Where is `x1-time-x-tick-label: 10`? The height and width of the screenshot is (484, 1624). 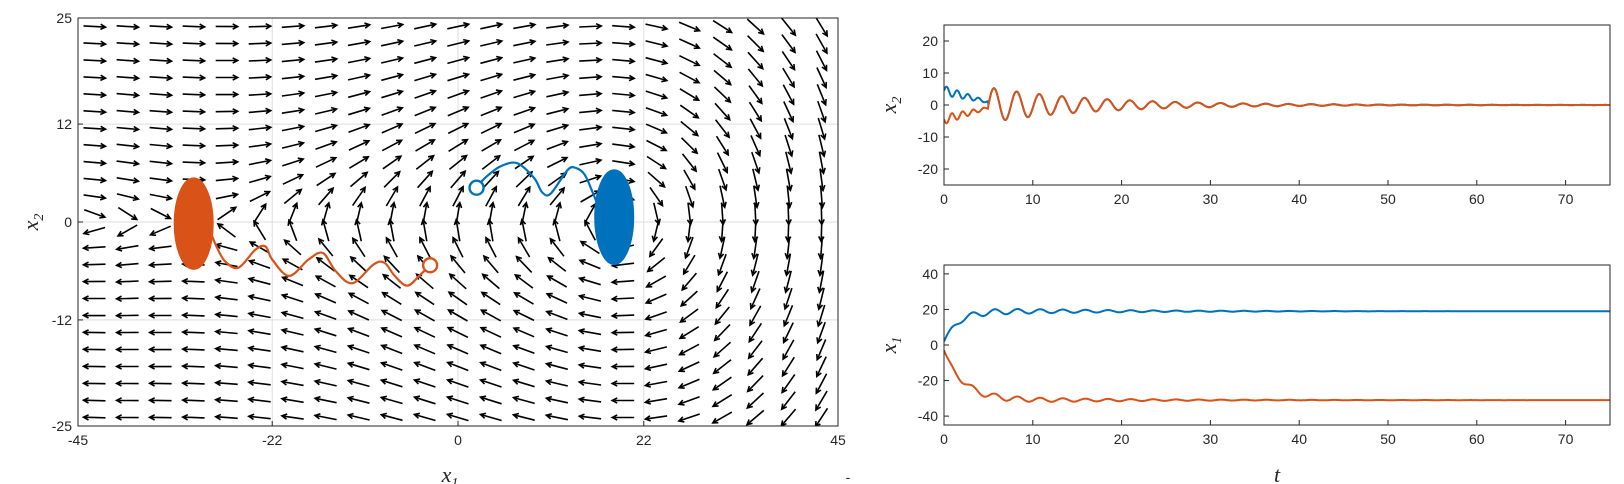 x1-time-x-tick-label: 10 is located at coordinates (1033, 439).